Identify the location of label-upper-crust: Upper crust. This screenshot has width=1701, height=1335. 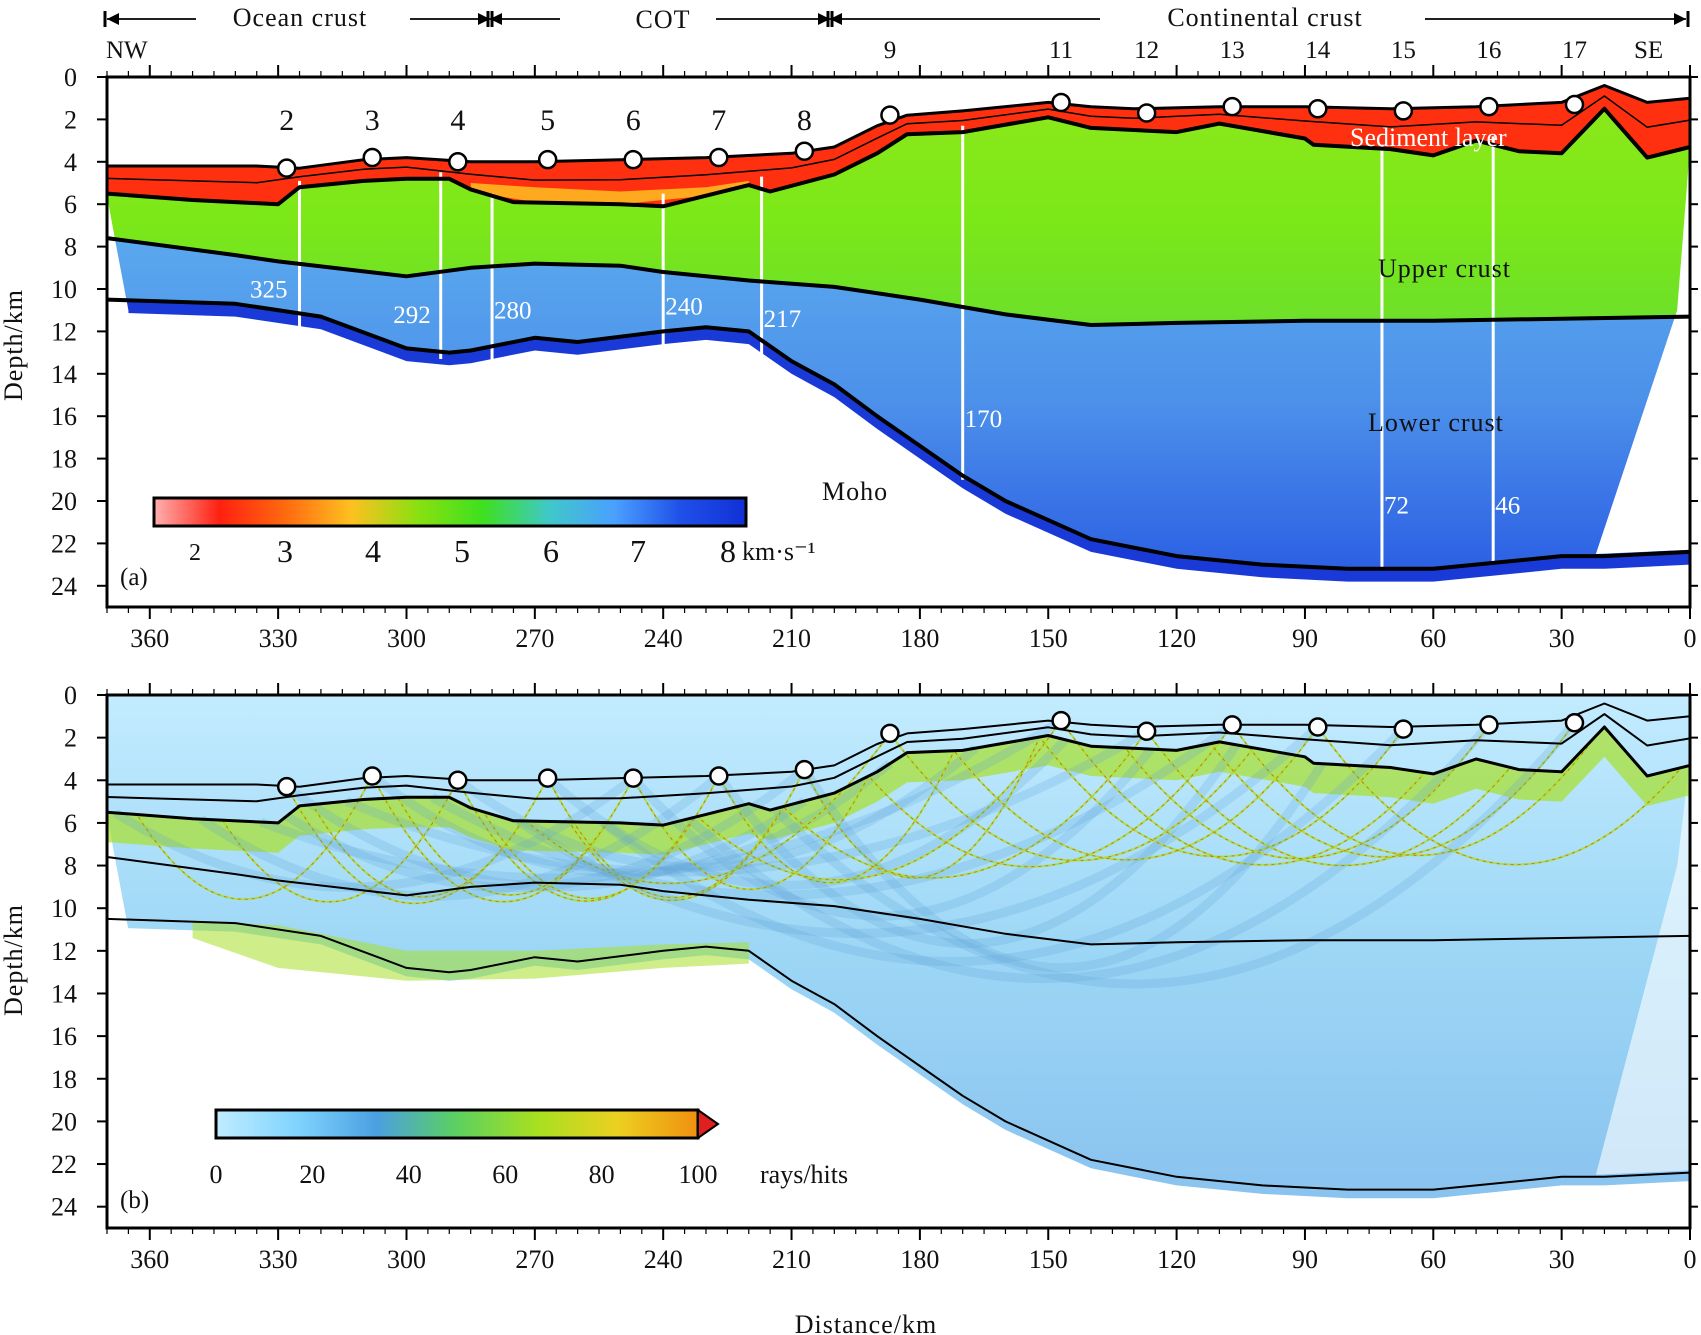
(1444, 268).